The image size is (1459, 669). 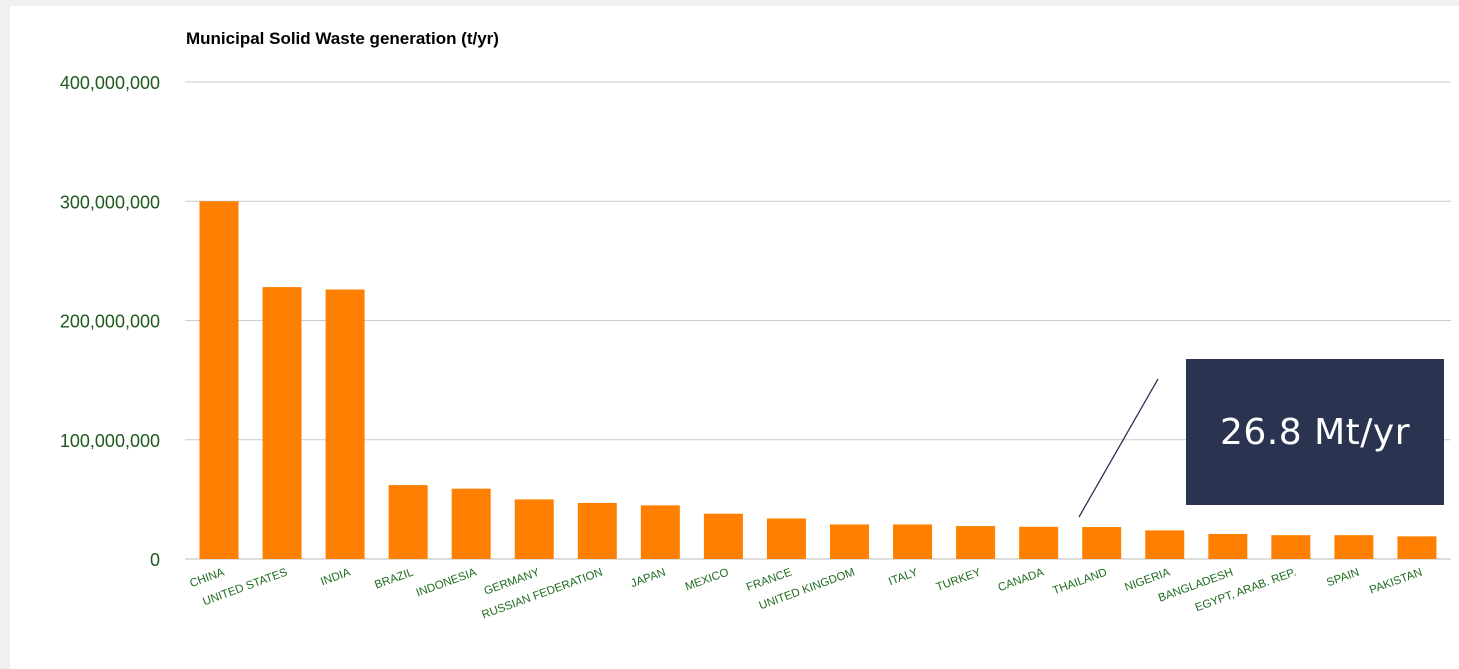 I want to click on x-category-label: TURKEY, so click(x=959, y=579).